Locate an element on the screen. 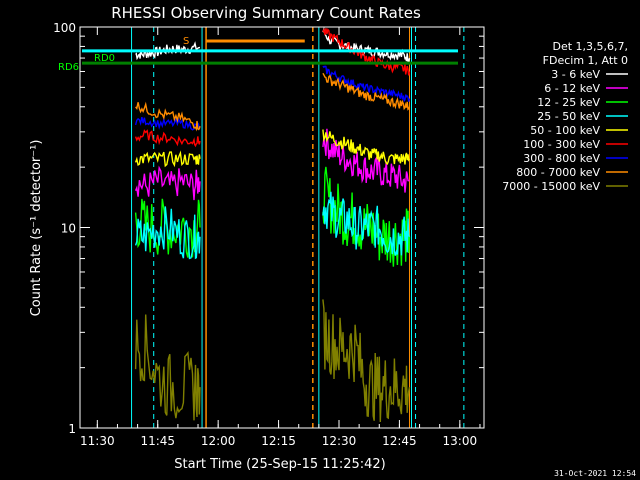  legend-label-8: 7000 - 15000 keV is located at coordinates (551, 186).